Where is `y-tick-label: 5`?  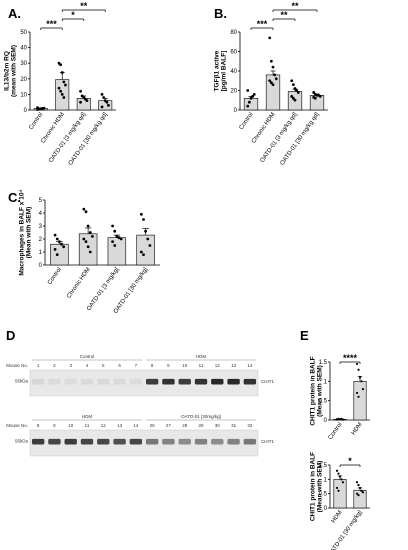 y-tick-label: 5 is located at coordinates (41, 201).